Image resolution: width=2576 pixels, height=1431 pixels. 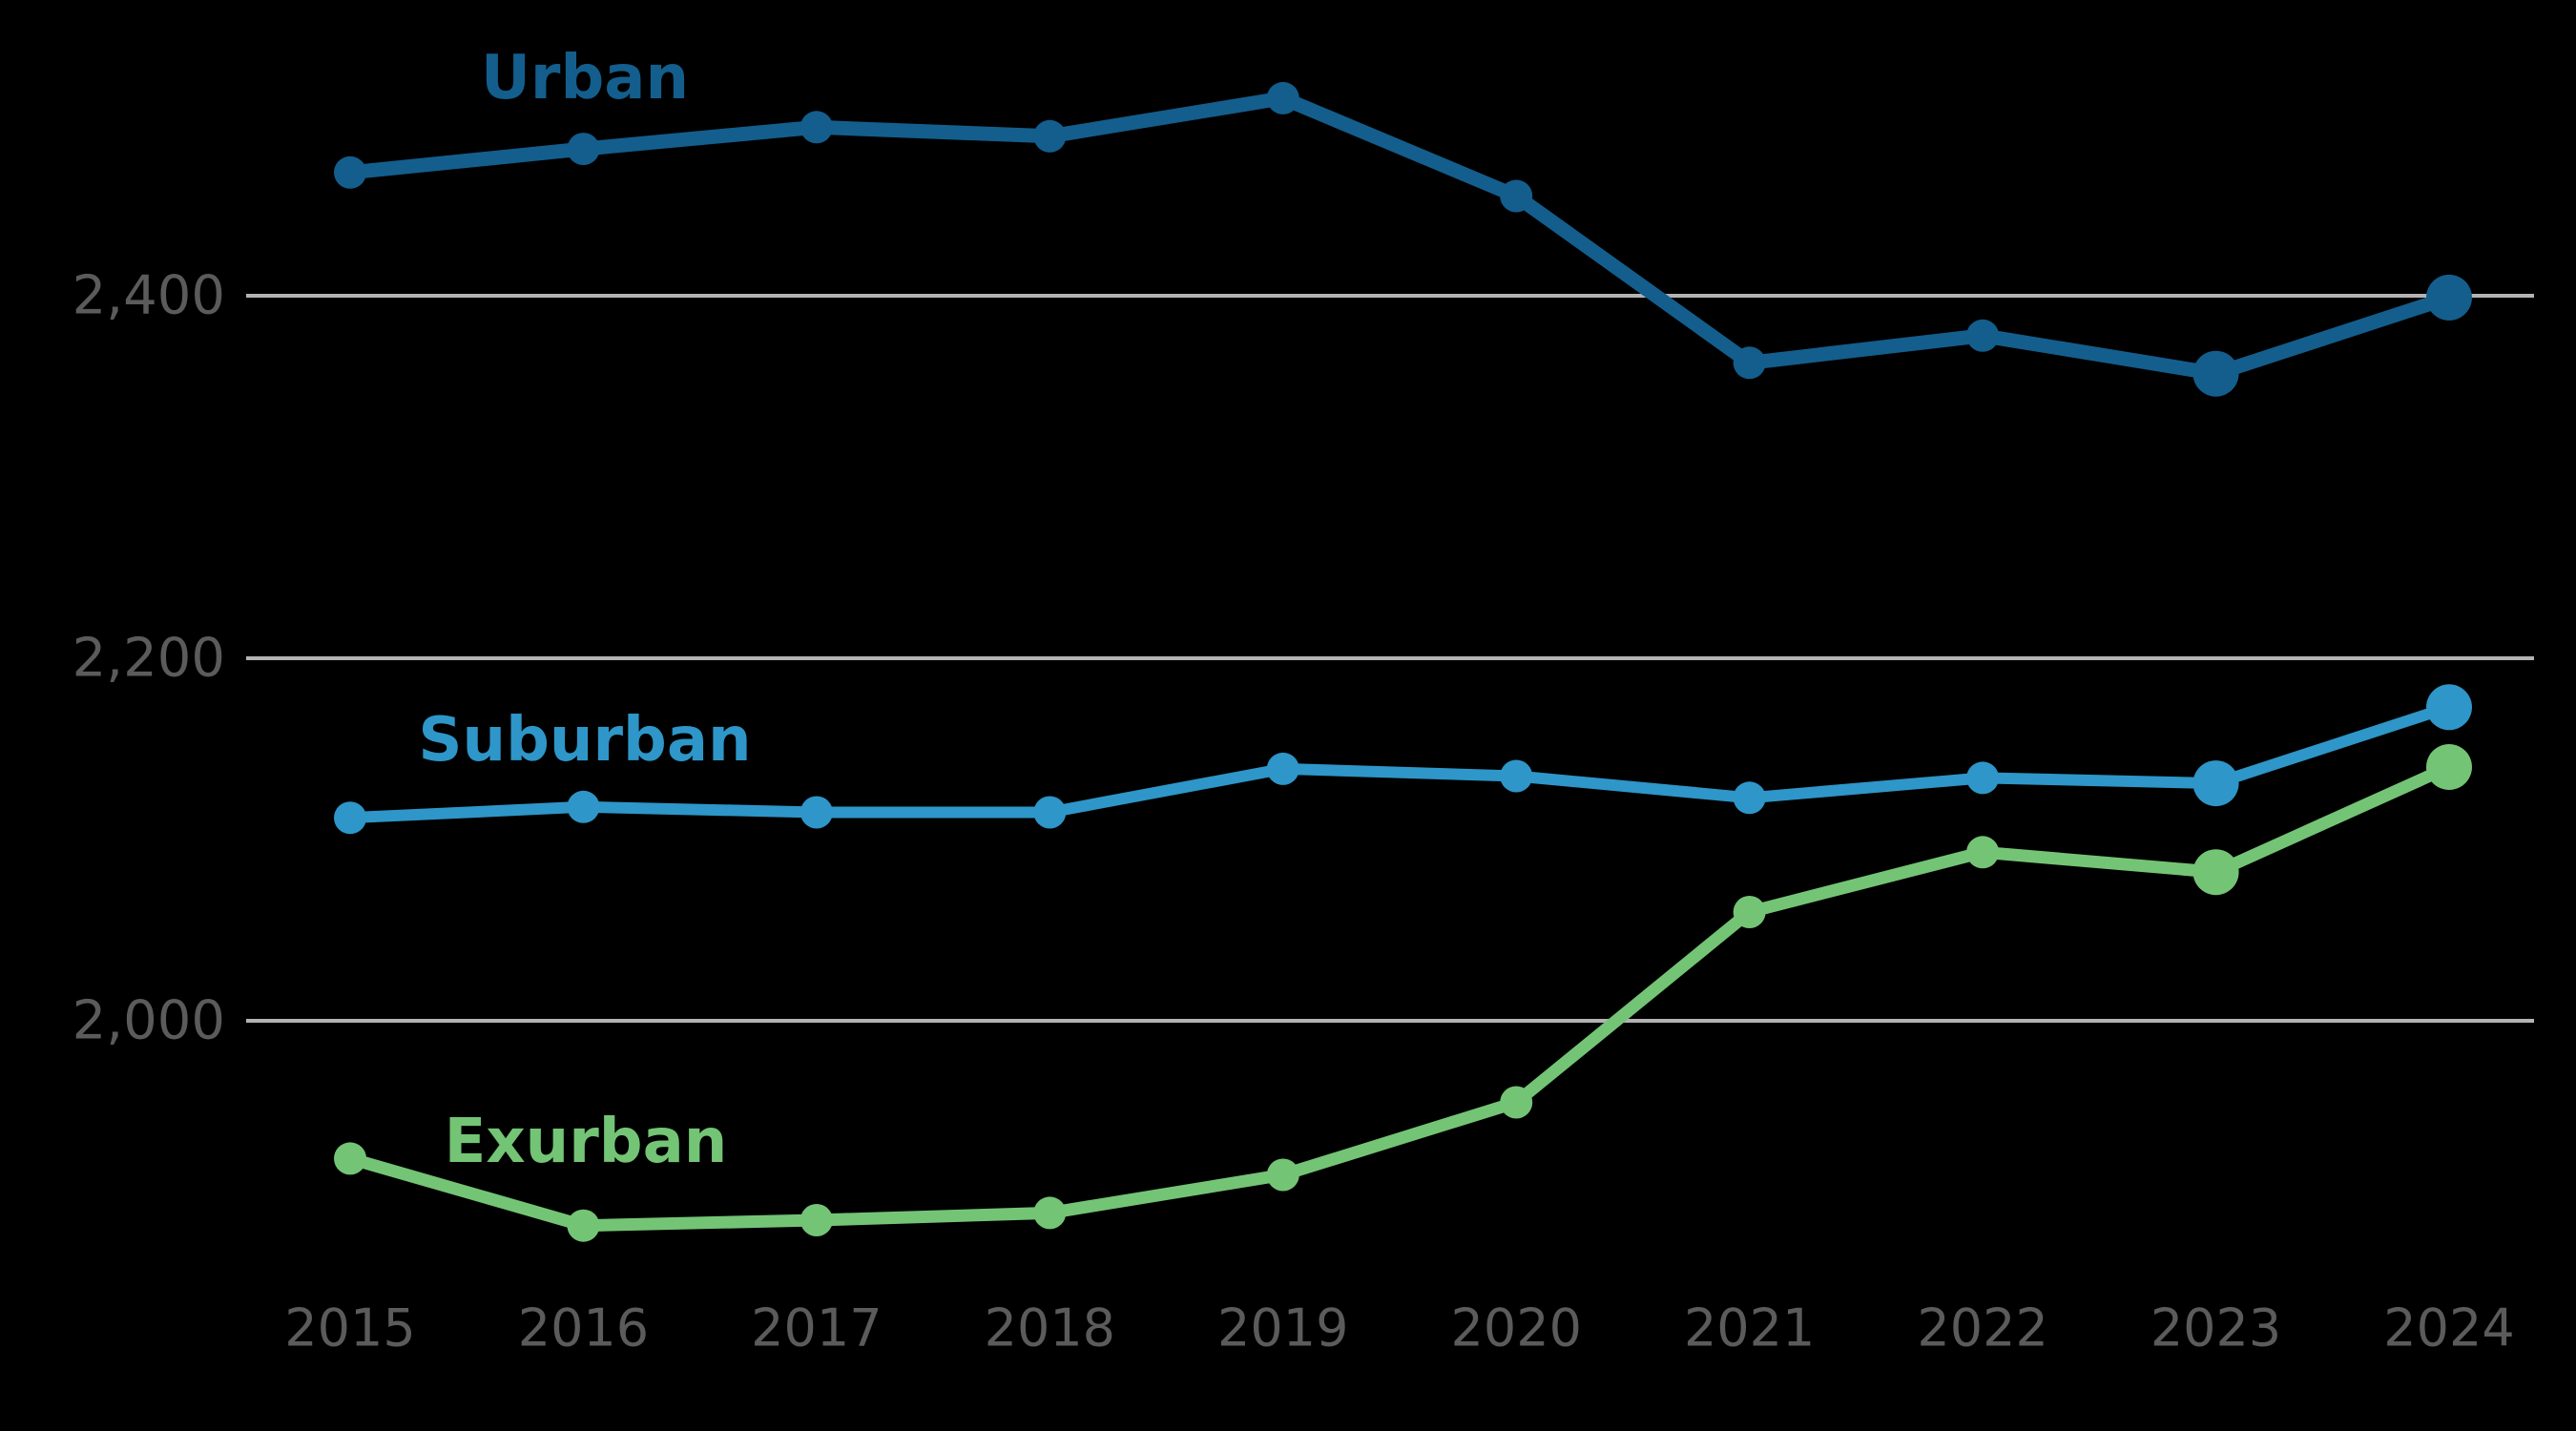 What do you see at coordinates (2215, 373) in the screenshot?
I see `data-point-urban-2023` at bounding box center [2215, 373].